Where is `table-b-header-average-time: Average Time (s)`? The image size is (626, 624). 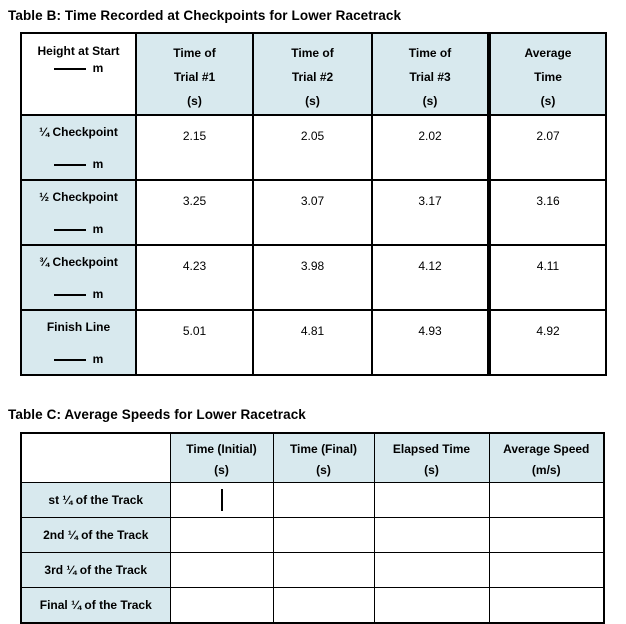 table-b-header-average-time: Average Time (s) is located at coordinates (547, 74).